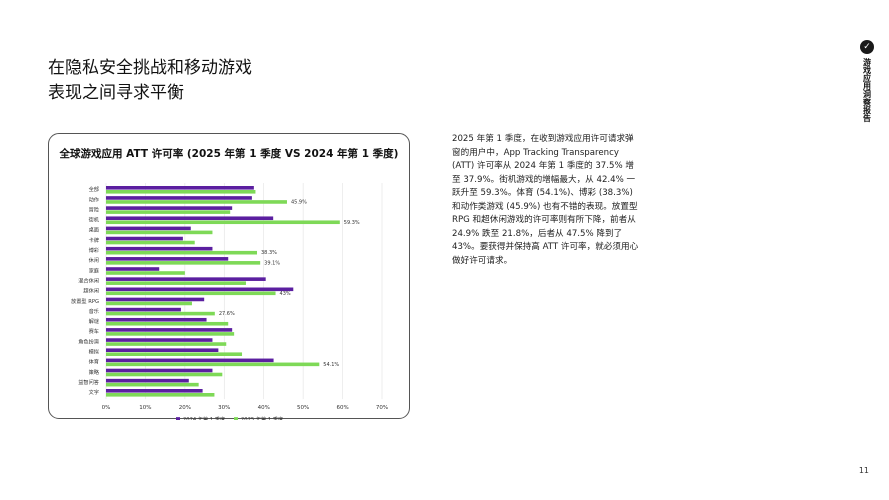 Image resolution: width=889 pixels, height=500 pixels. I want to click on category-label: 动作, so click(94, 199).